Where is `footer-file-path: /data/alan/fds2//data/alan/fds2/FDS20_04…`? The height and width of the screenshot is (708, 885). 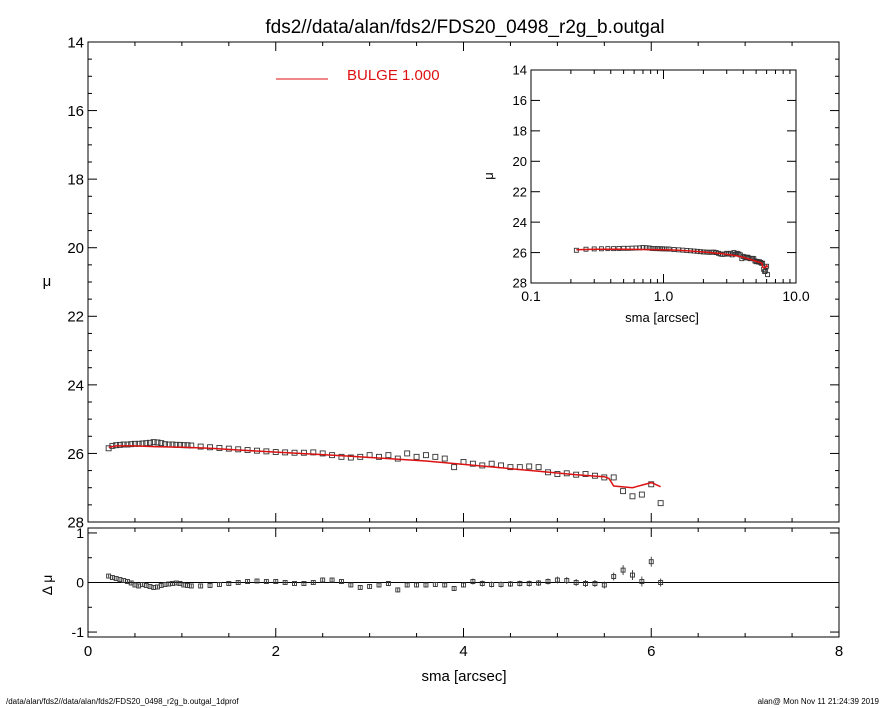
footer-file-path: /data/alan/fds2//data/alan/fds2/FDS20_04… is located at coordinates (122, 701).